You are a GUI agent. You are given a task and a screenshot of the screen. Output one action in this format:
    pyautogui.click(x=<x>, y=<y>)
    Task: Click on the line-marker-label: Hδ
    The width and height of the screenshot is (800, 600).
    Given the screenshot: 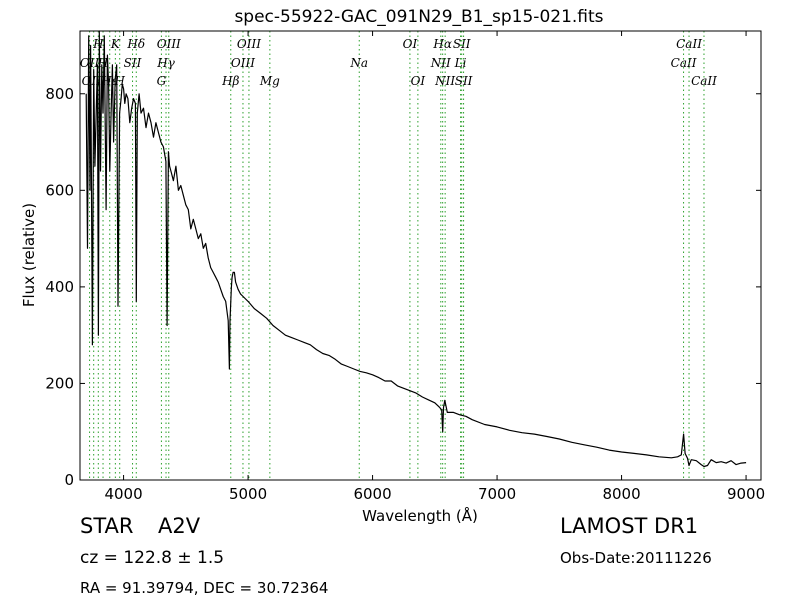 What is the action you would take?
    pyautogui.click(x=135, y=44)
    